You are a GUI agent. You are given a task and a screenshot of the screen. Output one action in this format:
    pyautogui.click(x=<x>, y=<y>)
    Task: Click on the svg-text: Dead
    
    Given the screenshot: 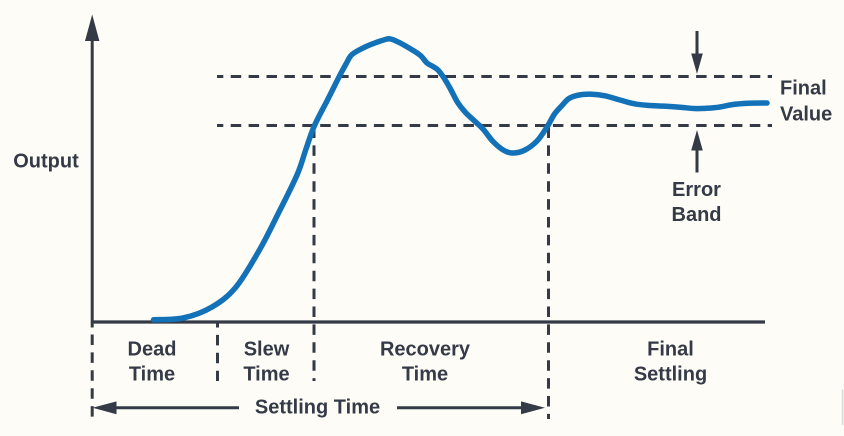 What is the action you would take?
    pyautogui.click(x=152, y=350)
    